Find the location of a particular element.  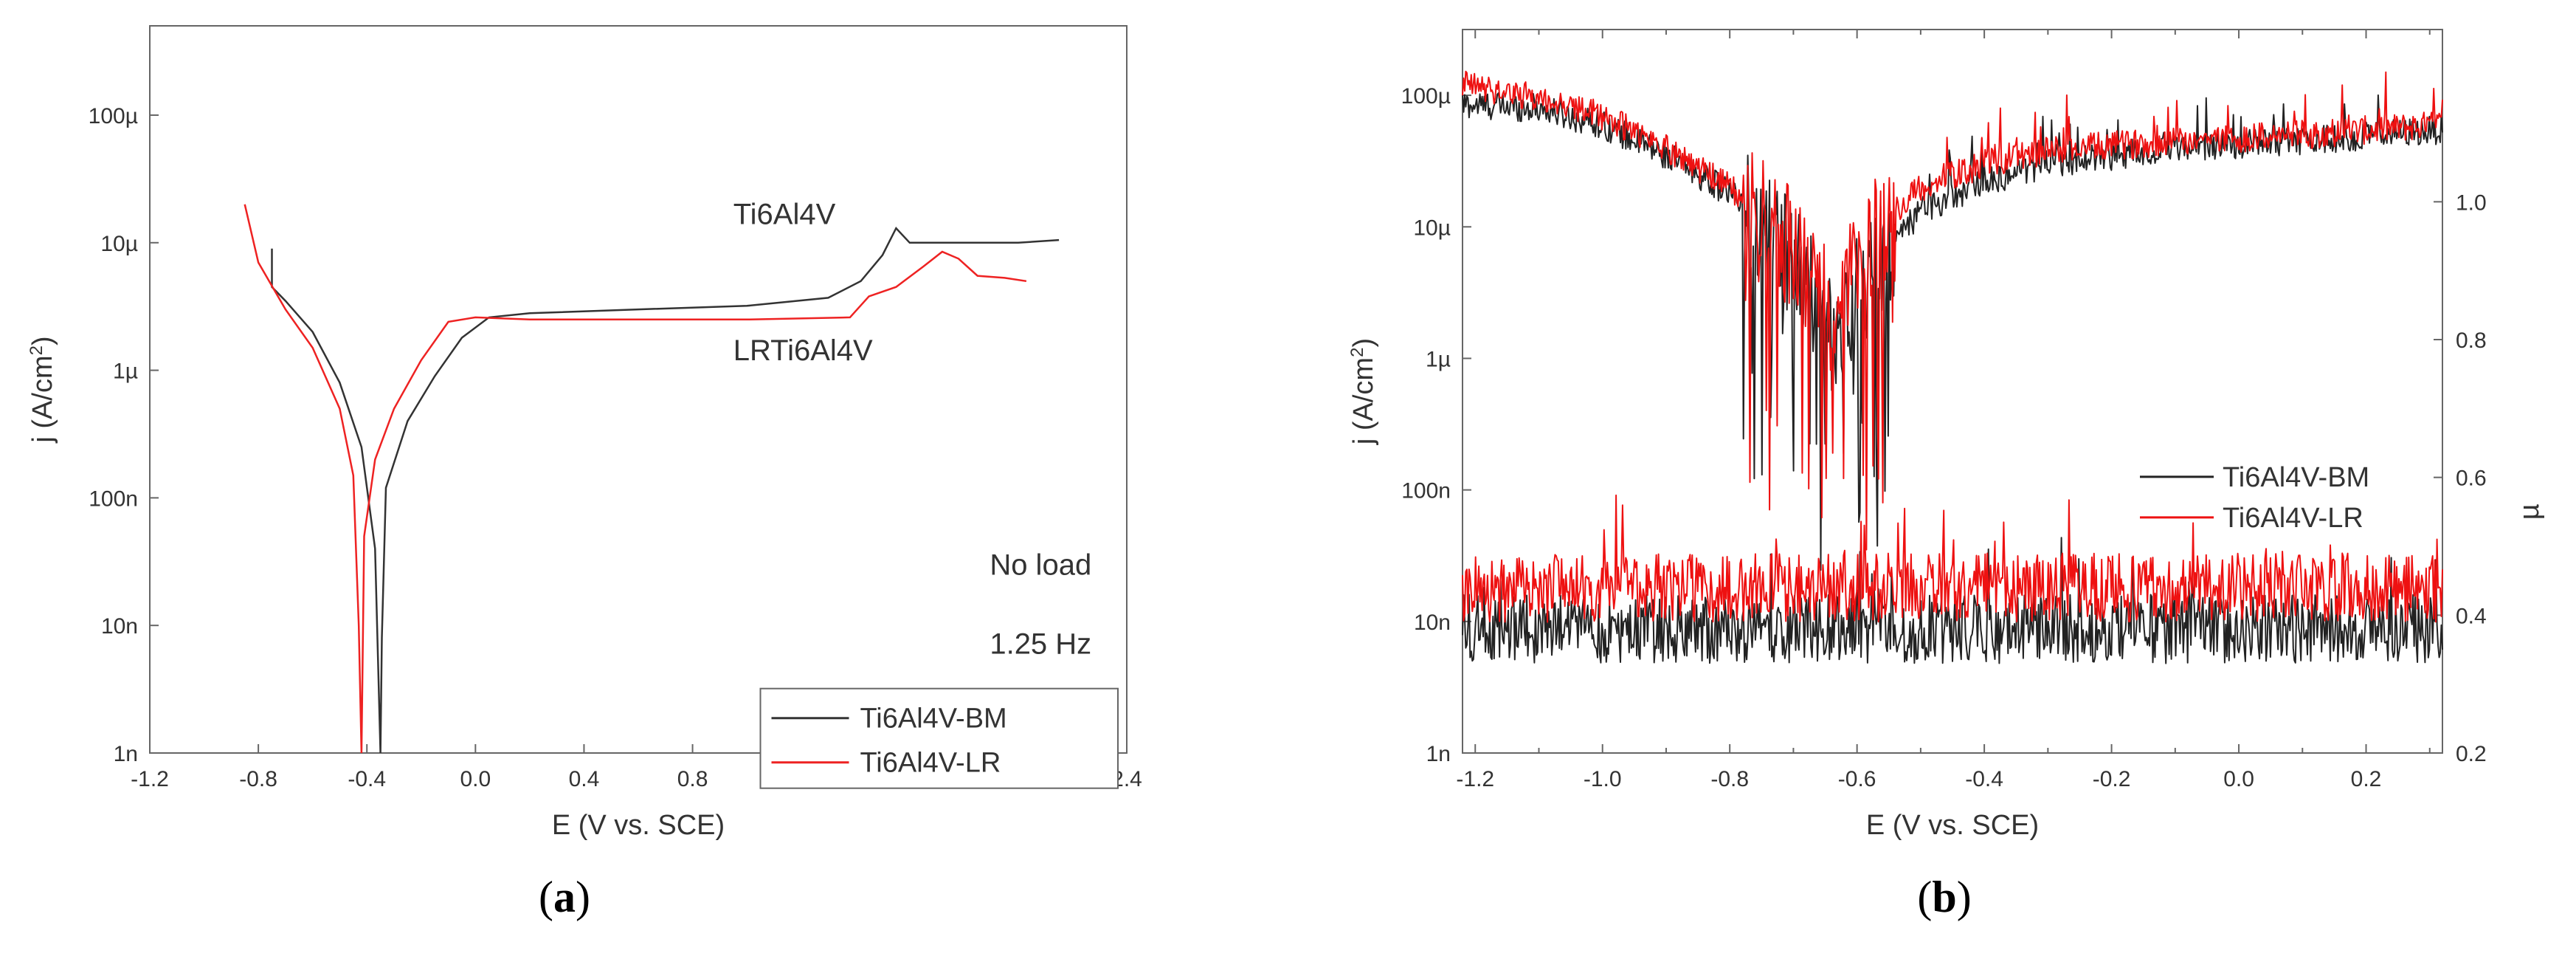

annotation-frequency: 1.25 Hz is located at coordinates (1040, 644).